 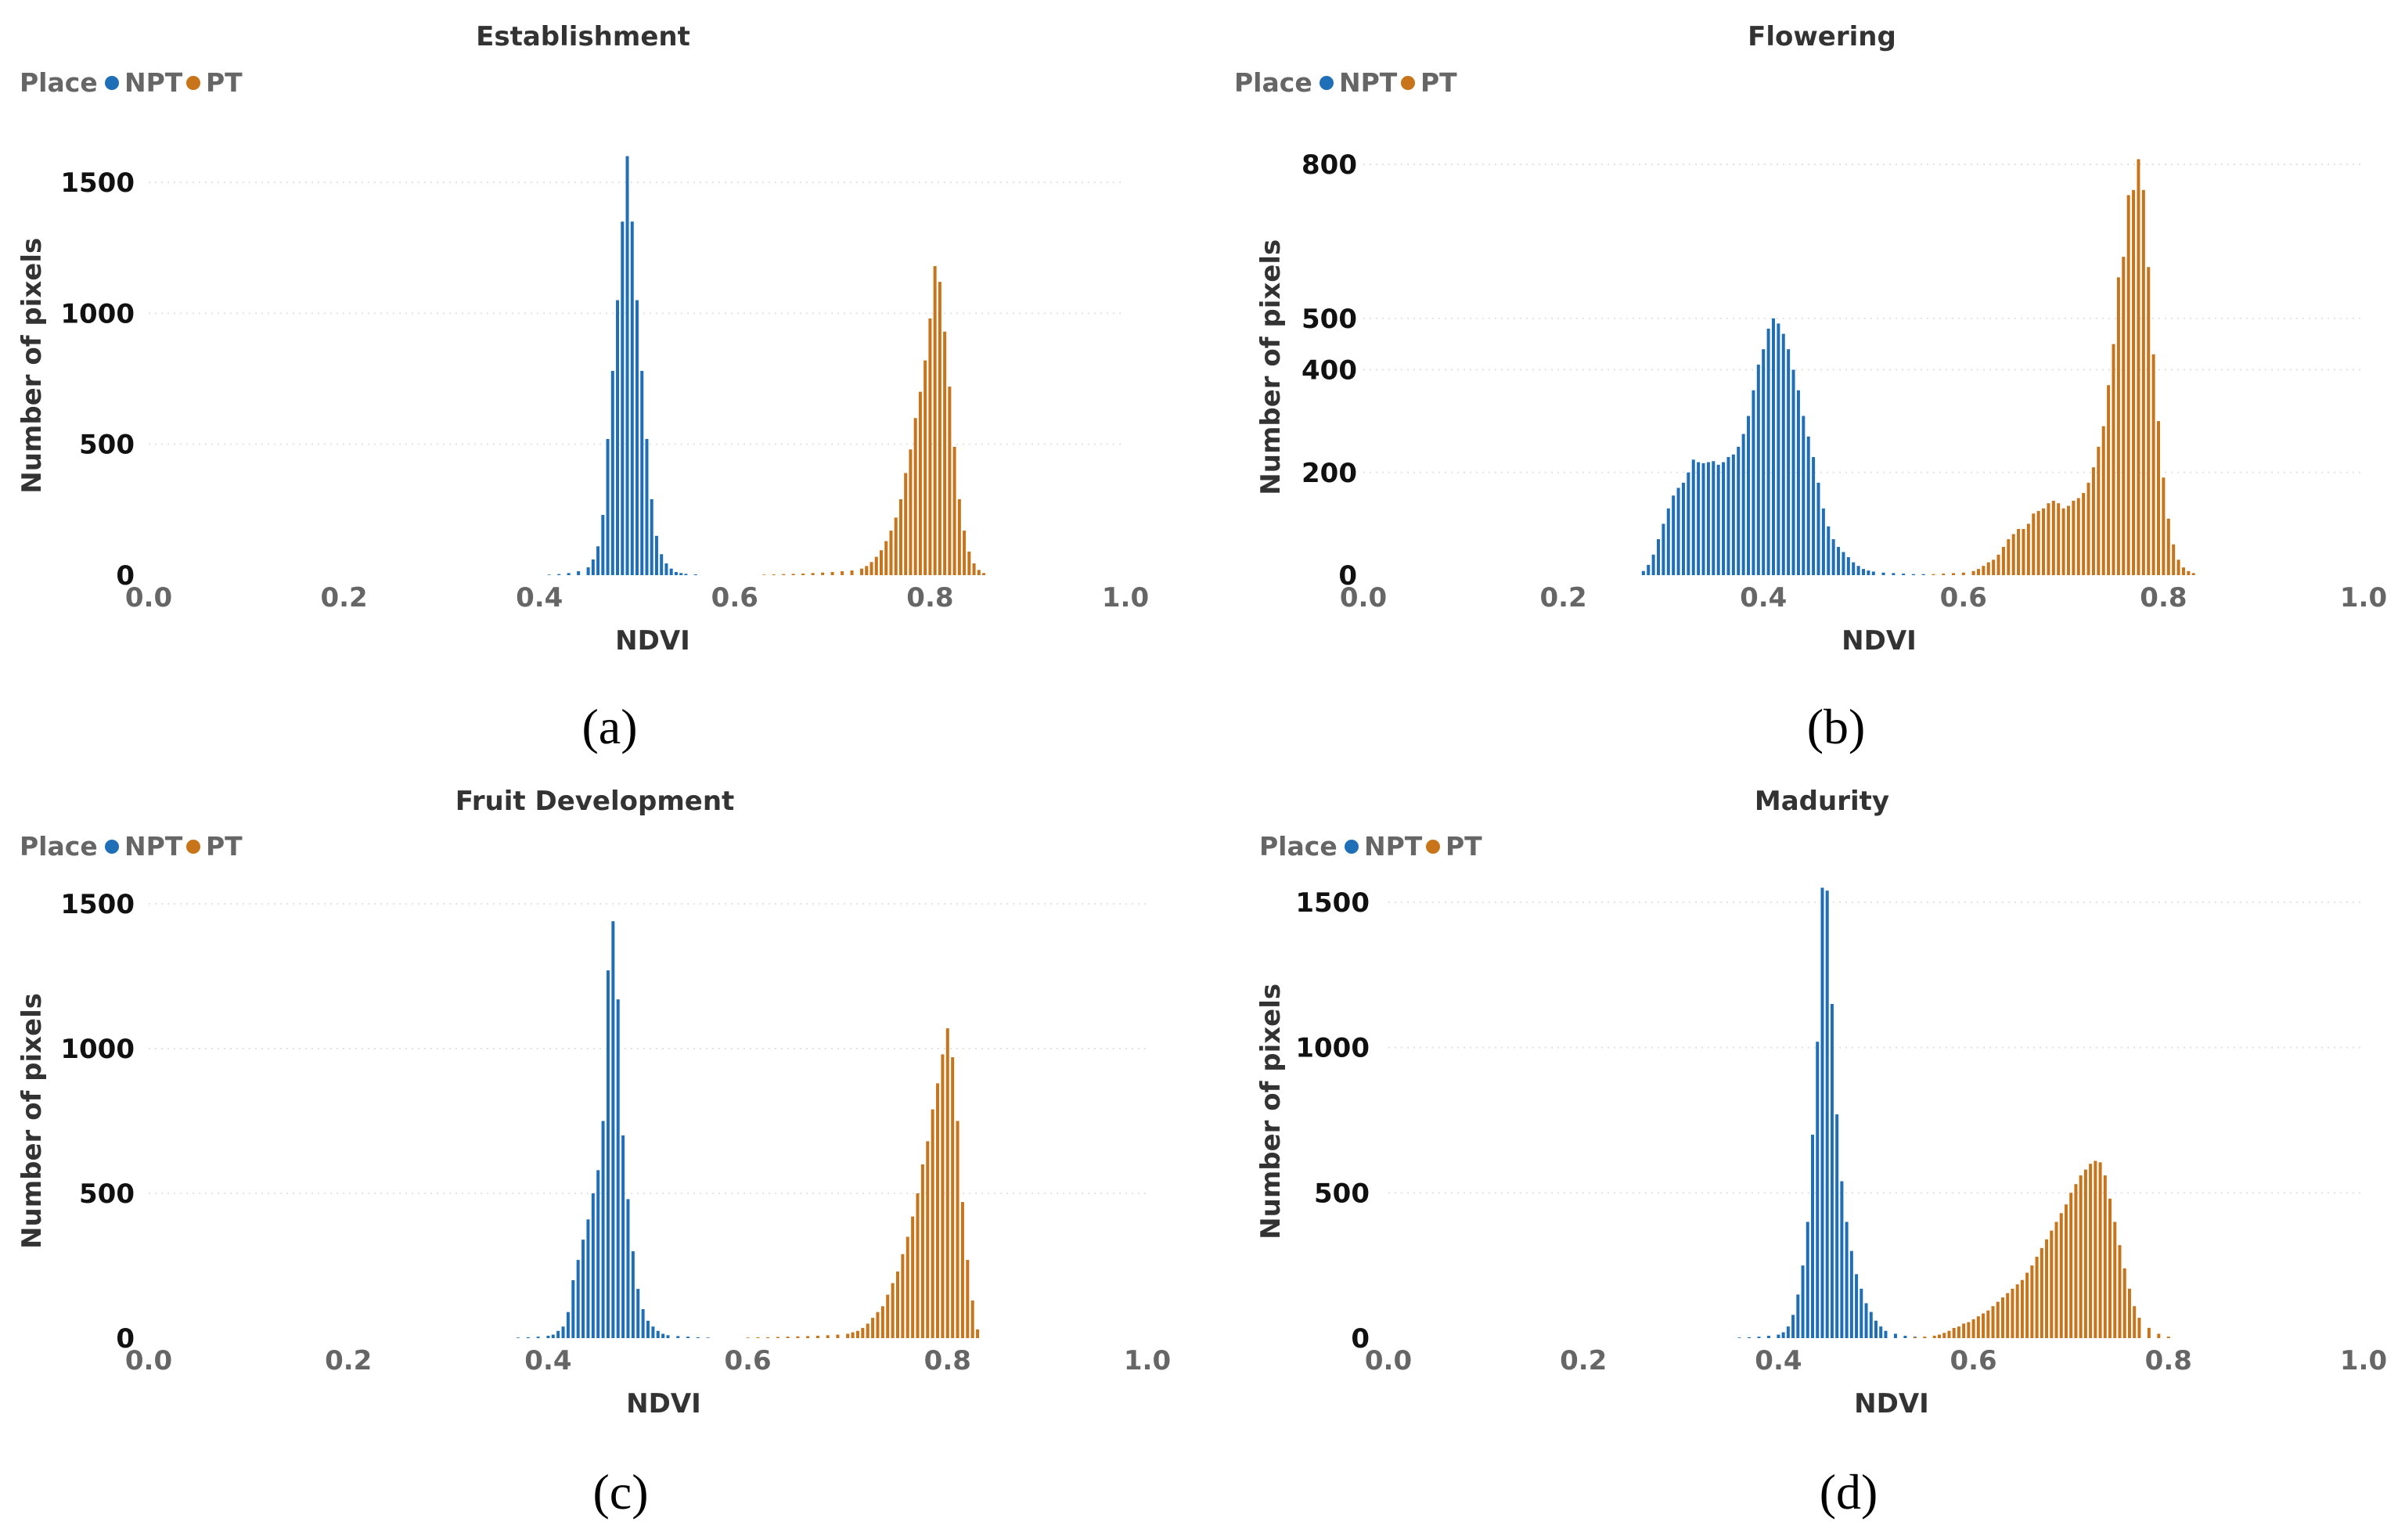 What do you see at coordinates (1352, 847) in the screenshot?
I see `legend-marker-npt` at bounding box center [1352, 847].